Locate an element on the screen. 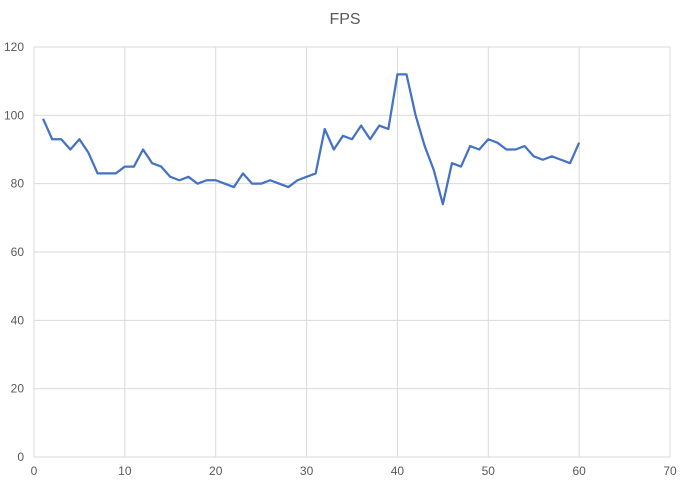 The height and width of the screenshot is (494, 690). x-tick-label: 40 is located at coordinates (398, 471).